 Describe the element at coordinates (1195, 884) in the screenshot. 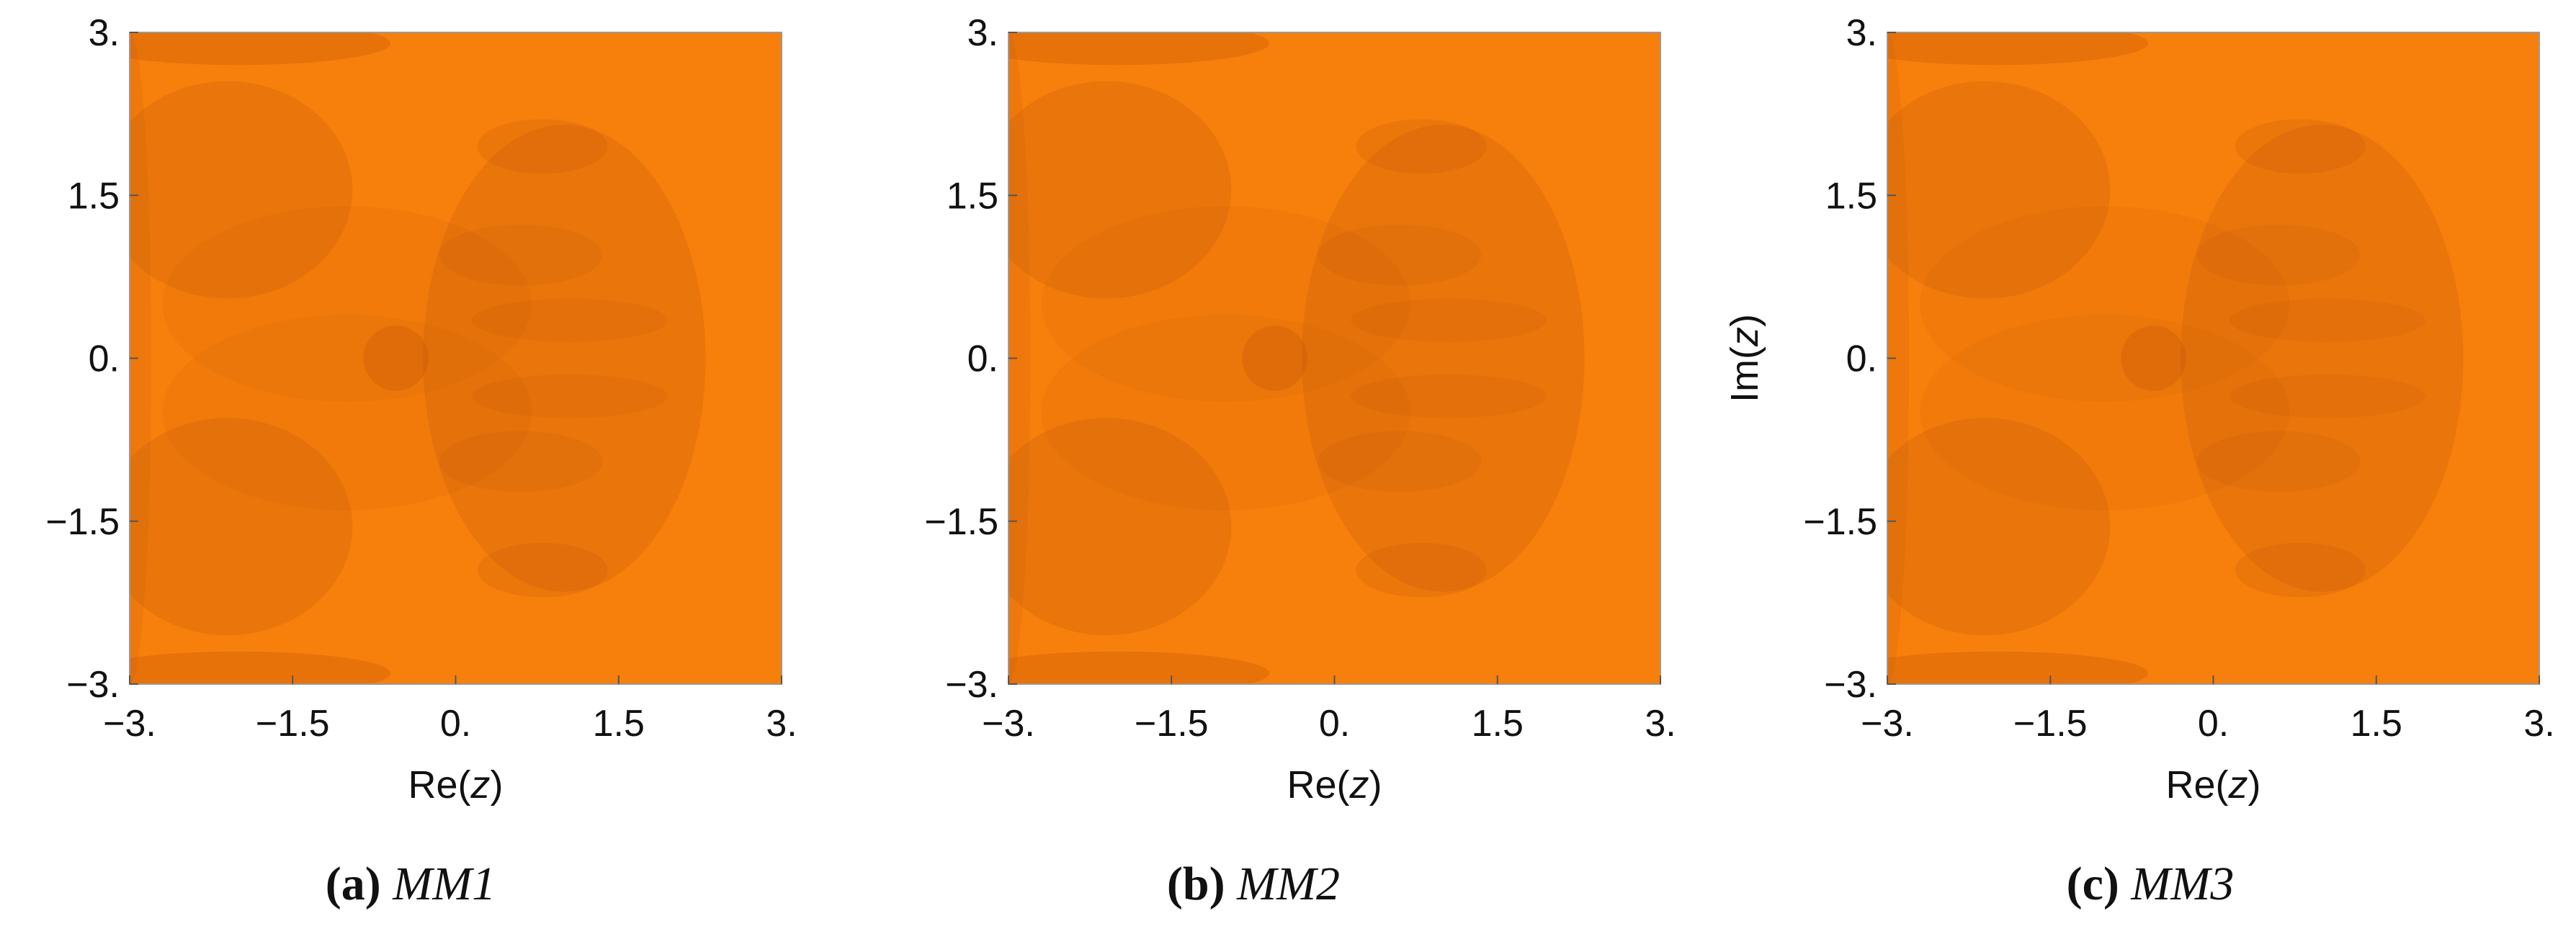

I see `caption-label: (b)` at that location.